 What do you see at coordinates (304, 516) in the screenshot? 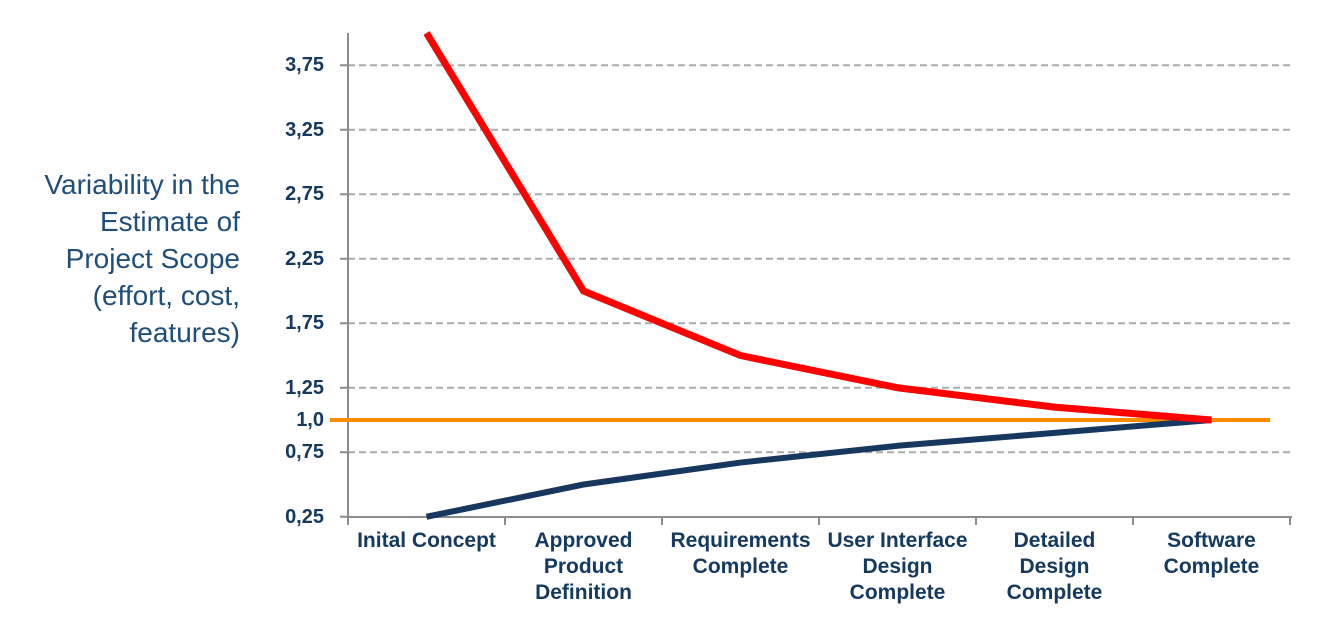
I see `y-tick-label: 0,25` at bounding box center [304, 516].